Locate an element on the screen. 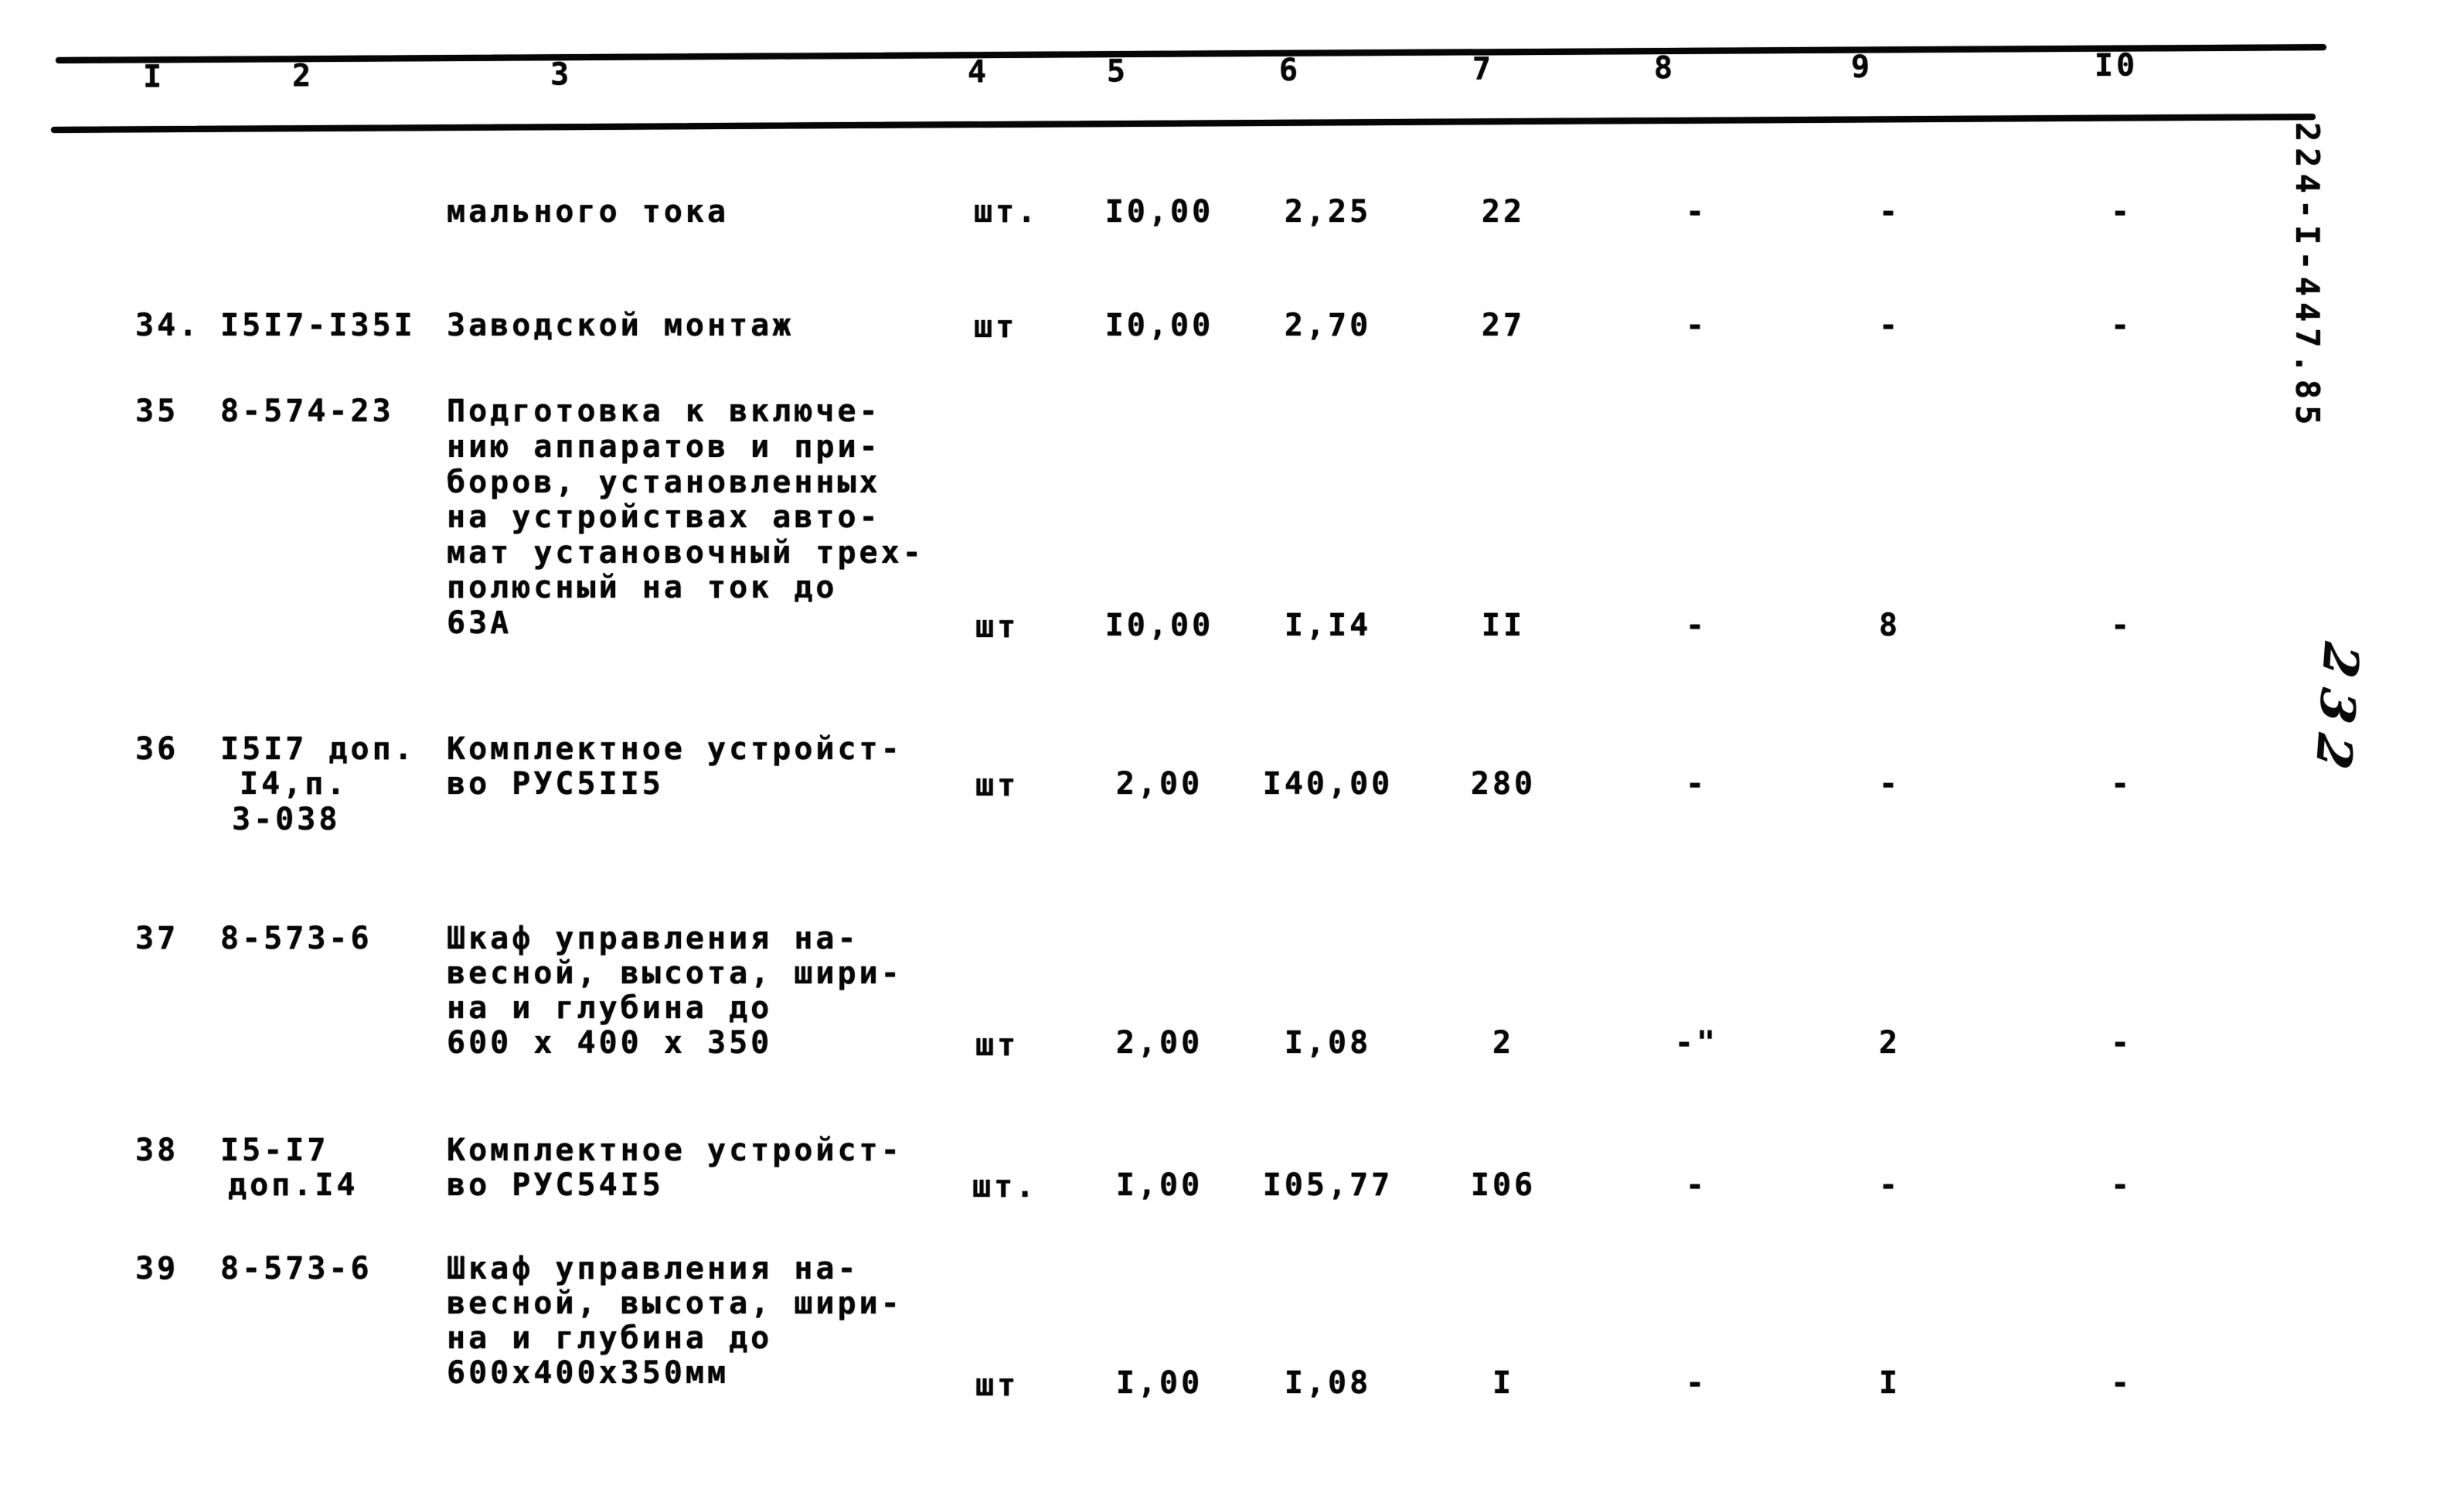  description-line: во РУС54I5 is located at coordinates (555, 1185).